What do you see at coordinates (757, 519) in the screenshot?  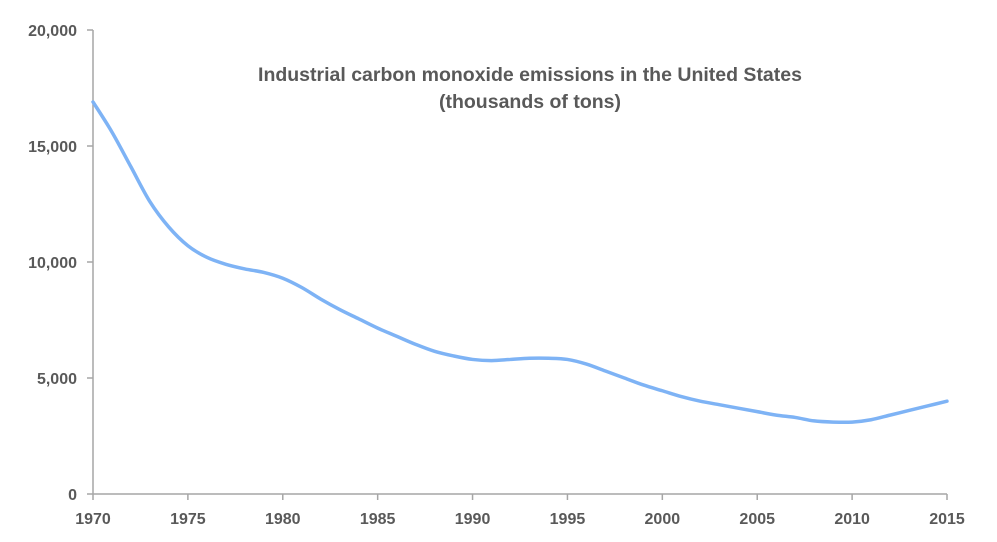 I see `x-tick-label: 2005` at bounding box center [757, 519].